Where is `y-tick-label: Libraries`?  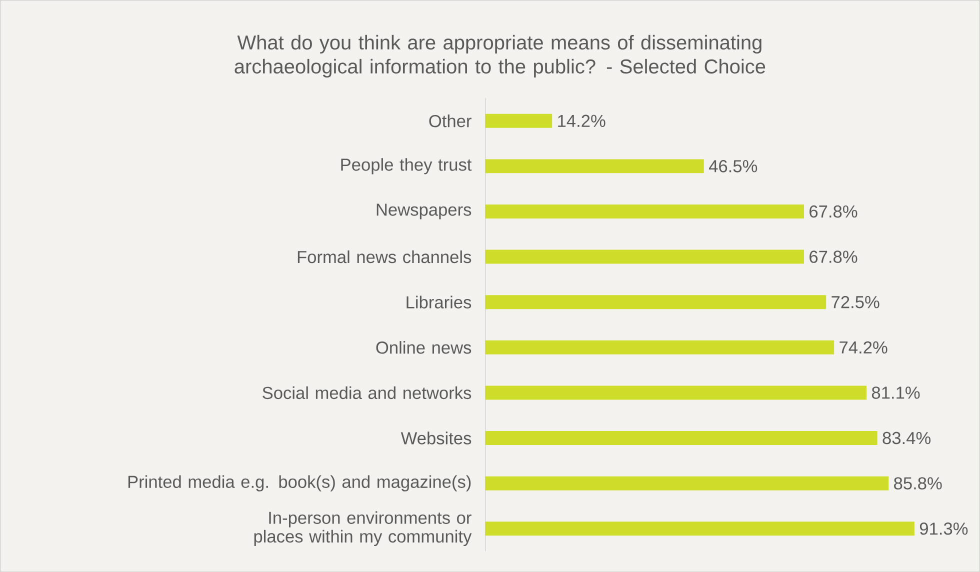
y-tick-label: Libraries is located at coordinates (439, 302).